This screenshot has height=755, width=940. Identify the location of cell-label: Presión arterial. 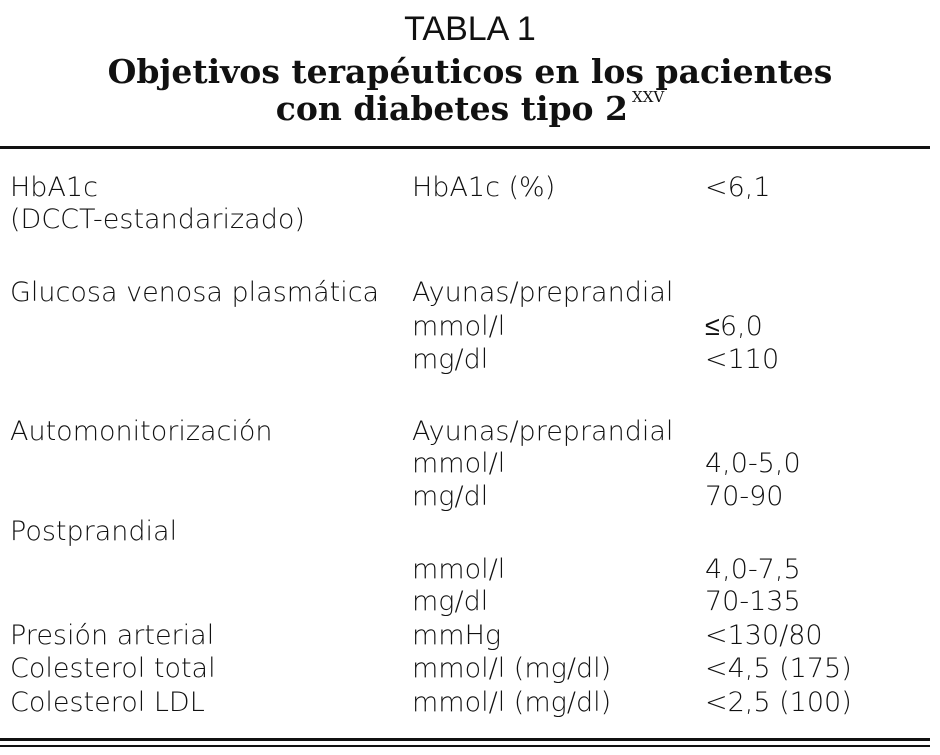
(112, 635).